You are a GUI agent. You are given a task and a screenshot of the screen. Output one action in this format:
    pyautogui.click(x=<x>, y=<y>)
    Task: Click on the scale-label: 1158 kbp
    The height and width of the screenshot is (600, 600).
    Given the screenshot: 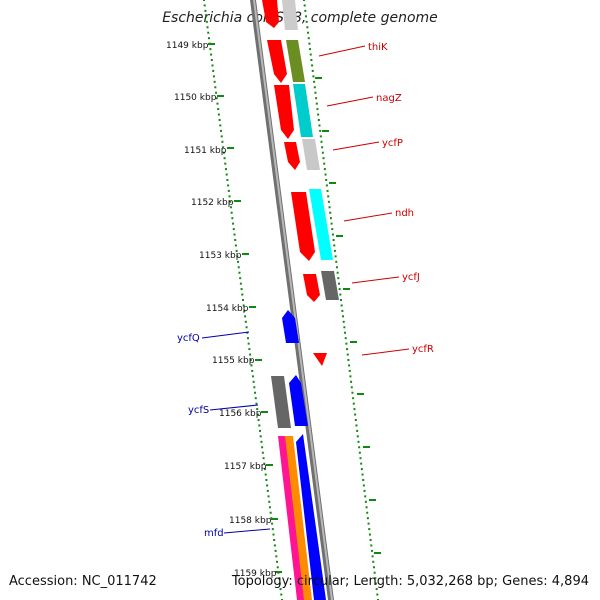 What is the action you would take?
    pyautogui.click(x=250, y=521)
    